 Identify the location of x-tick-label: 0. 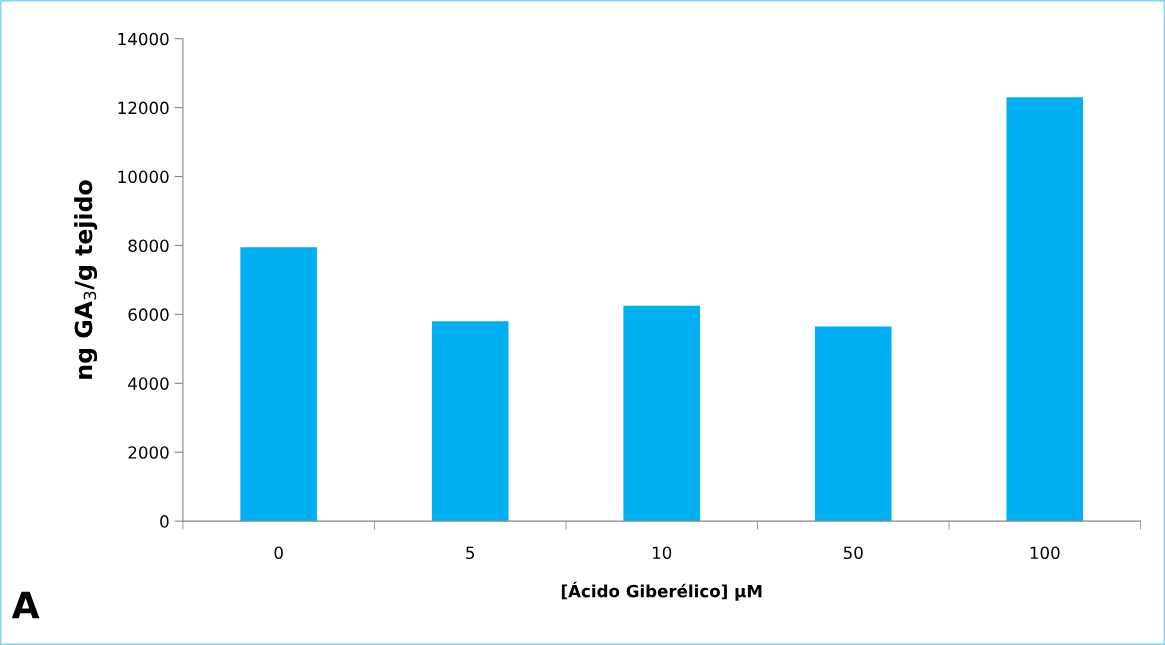
(278, 553).